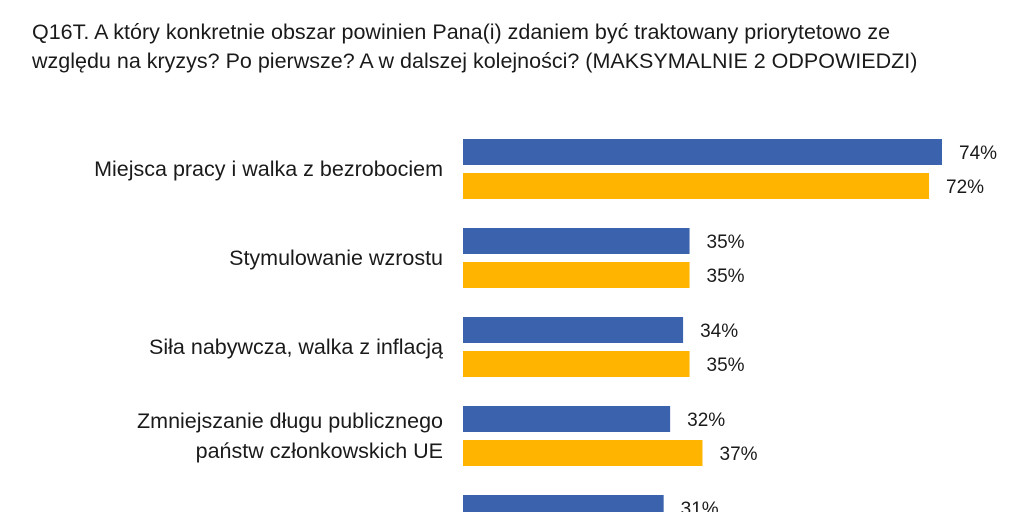 This screenshot has height=512, width=1023. What do you see at coordinates (739, 454) in the screenshot?
I see `data-label: 37%` at bounding box center [739, 454].